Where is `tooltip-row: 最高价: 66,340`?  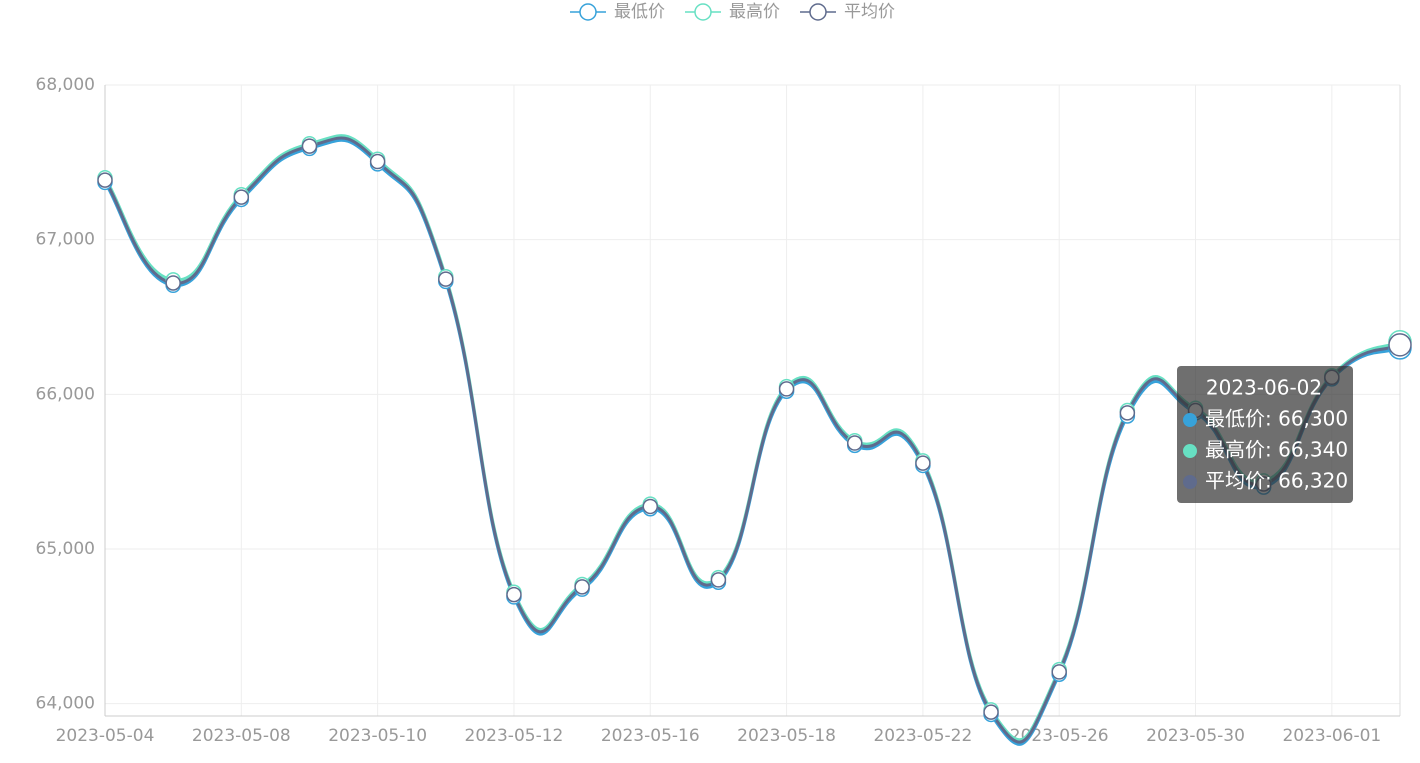
tooltip-row: 最高价: 66,340 is located at coordinates (1276, 450).